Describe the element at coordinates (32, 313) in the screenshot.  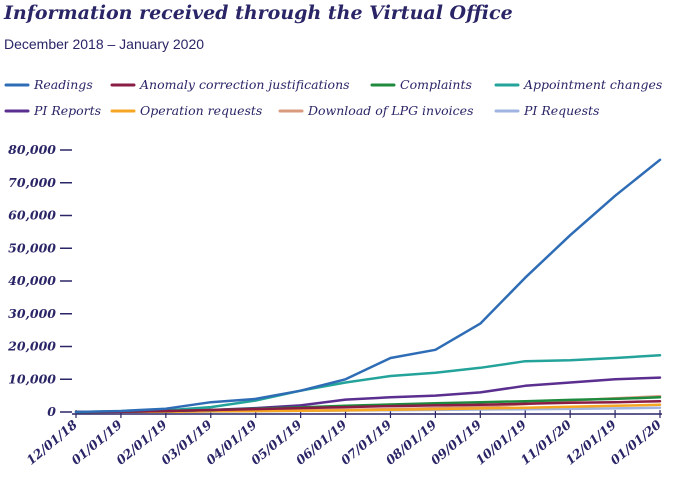
I see `y-tick-label: 30,000` at that location.